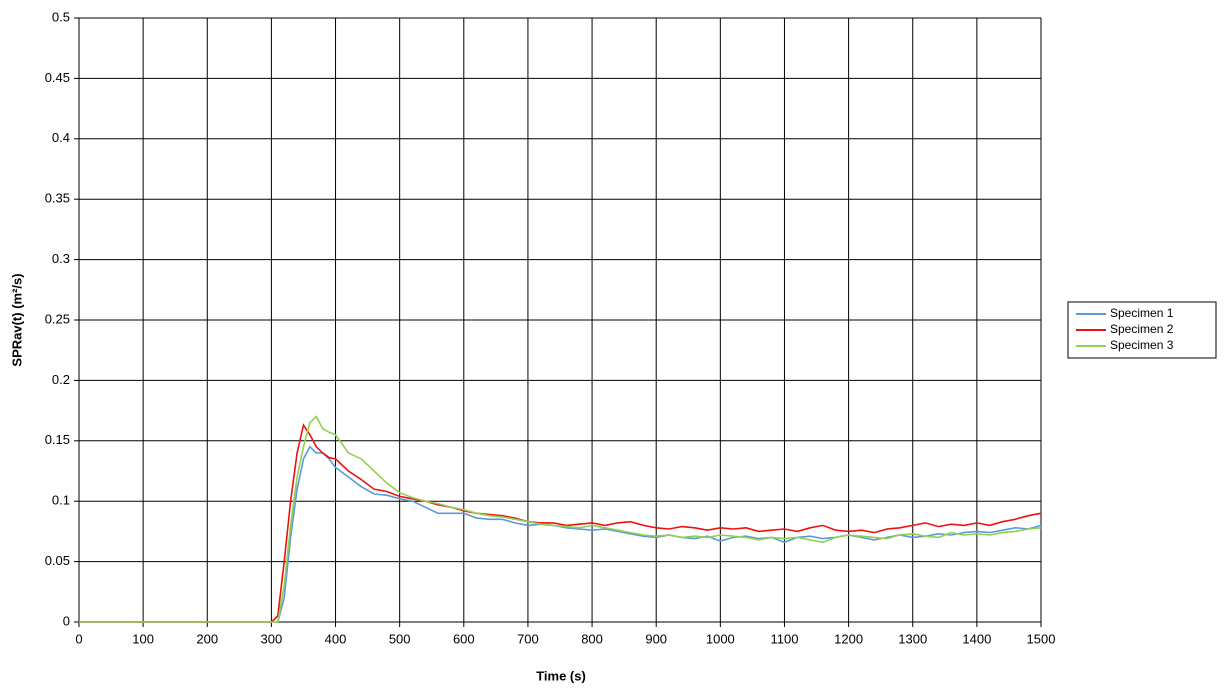  What do you see at coordinates (1142, 329) in the screenshot?
I see `legend-label: Specimen 2` at bounding box center [1142, 329].